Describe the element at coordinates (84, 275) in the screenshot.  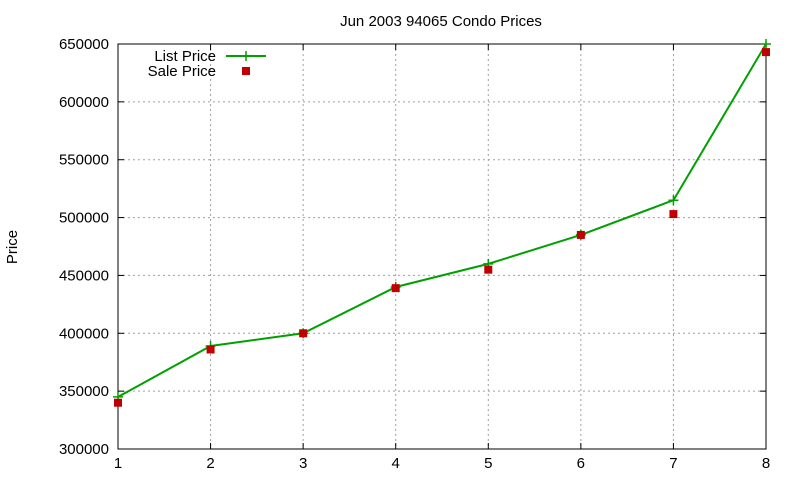
I see `y-tick-label: 450000` at that location.